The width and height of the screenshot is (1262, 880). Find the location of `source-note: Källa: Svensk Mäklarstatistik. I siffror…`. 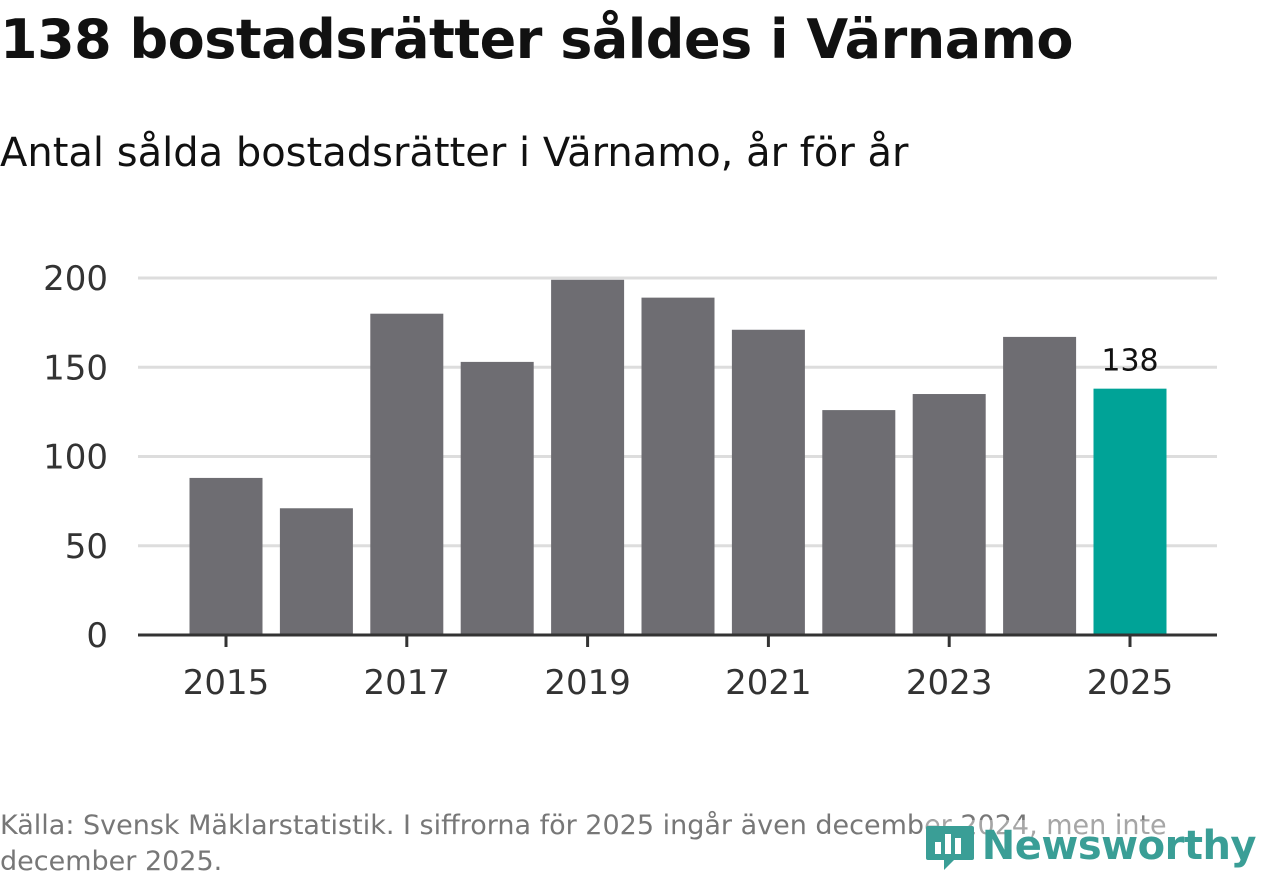

source-note: Källa: Svensk Mäklarstatistik. I siffror… is located at coordinates (583, 843).